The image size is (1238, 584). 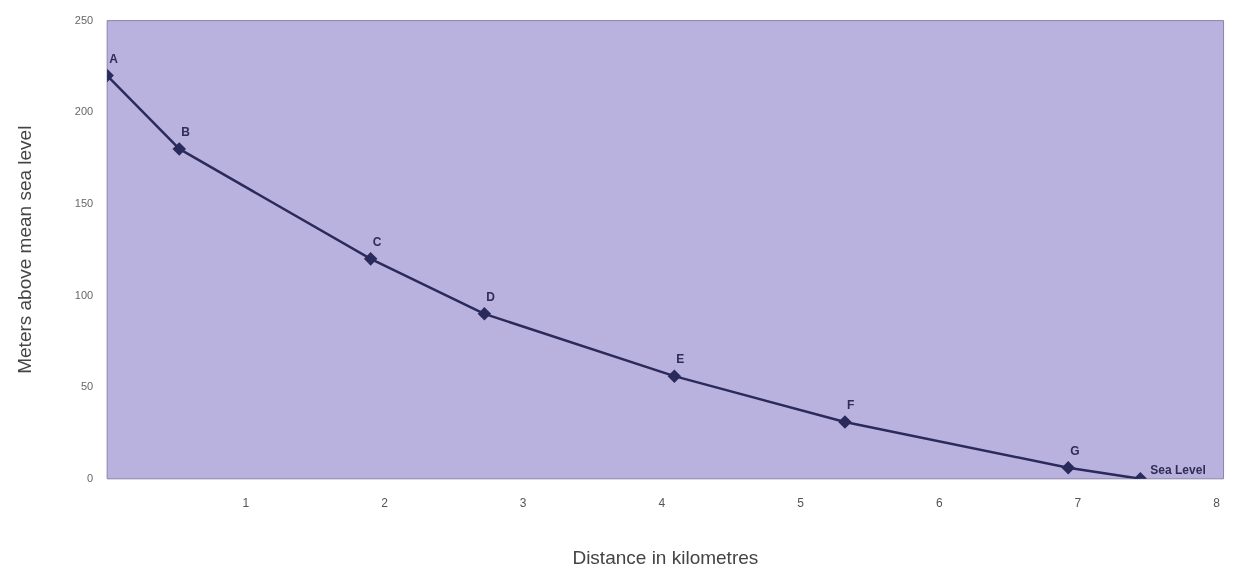 What do you see at coordinates (801, 503) in the screenshot?
I see `x-tick-label: 5` at bounding box center [801, 503].